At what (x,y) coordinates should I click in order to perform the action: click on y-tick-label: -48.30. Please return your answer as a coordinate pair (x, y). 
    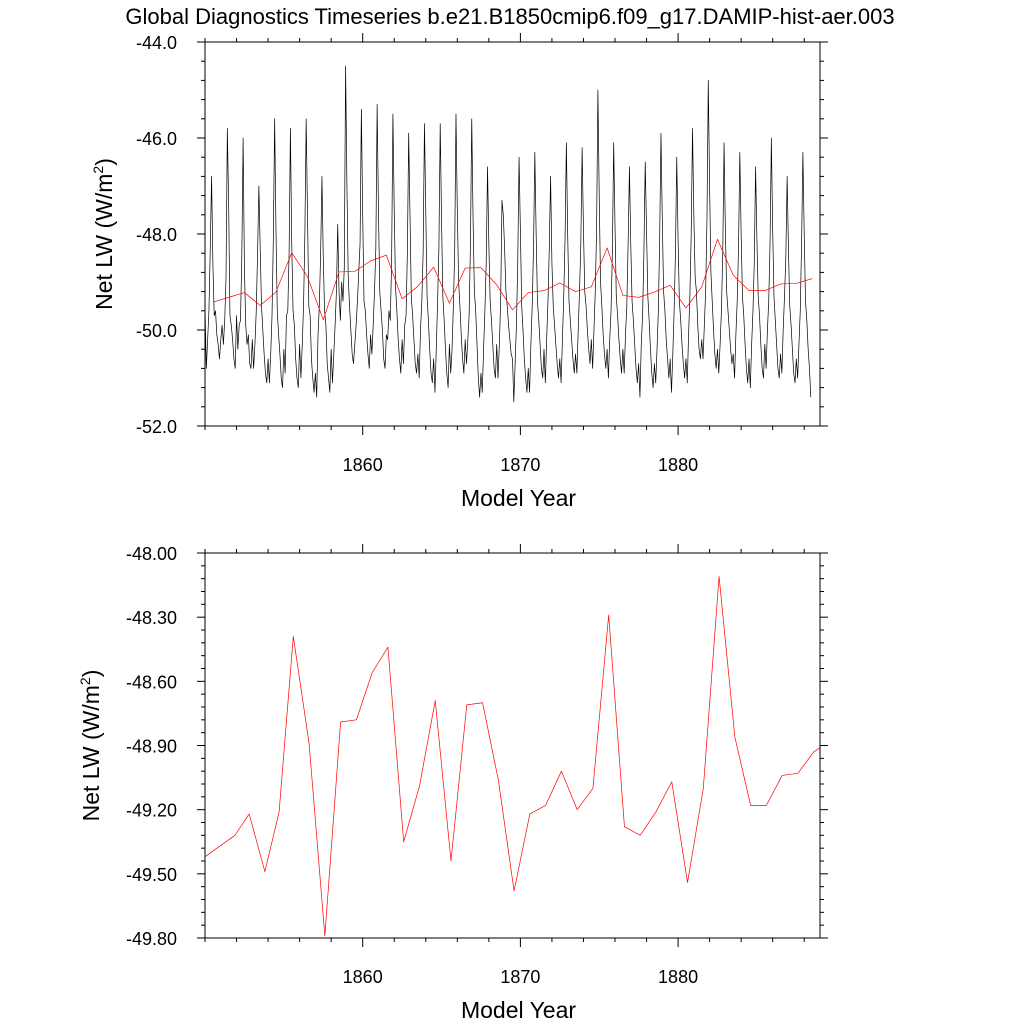
    Looking at the image, I should click on (151, 618).